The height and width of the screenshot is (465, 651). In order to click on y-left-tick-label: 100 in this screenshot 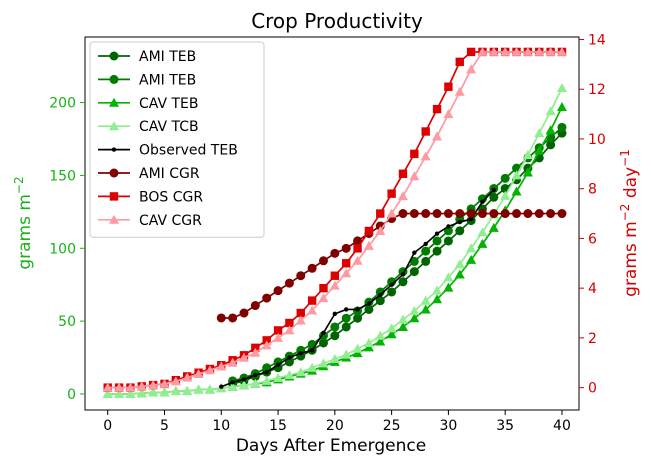, I will do `click(62, 249)`.